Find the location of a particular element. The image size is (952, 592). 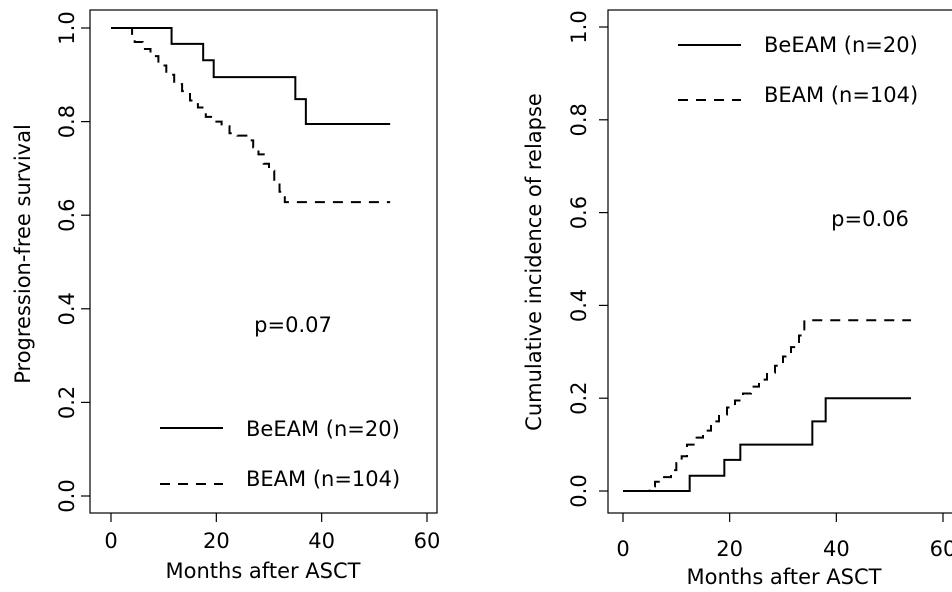

pfs-x-tick-label: 60 is located at coordinates (427, 541).